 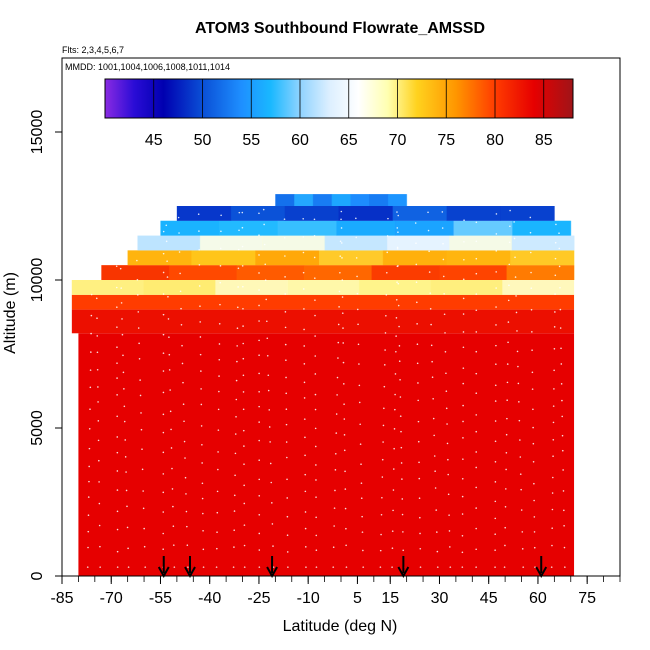 I want to click on colorbar-tick-label: 75, so click(x=446, y=140).